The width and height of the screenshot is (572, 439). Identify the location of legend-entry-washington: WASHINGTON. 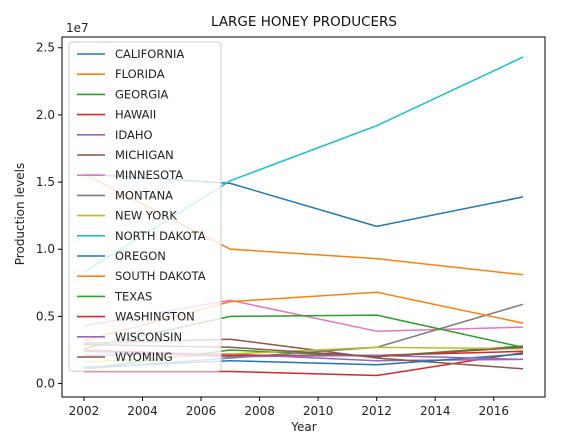
(155, 317).